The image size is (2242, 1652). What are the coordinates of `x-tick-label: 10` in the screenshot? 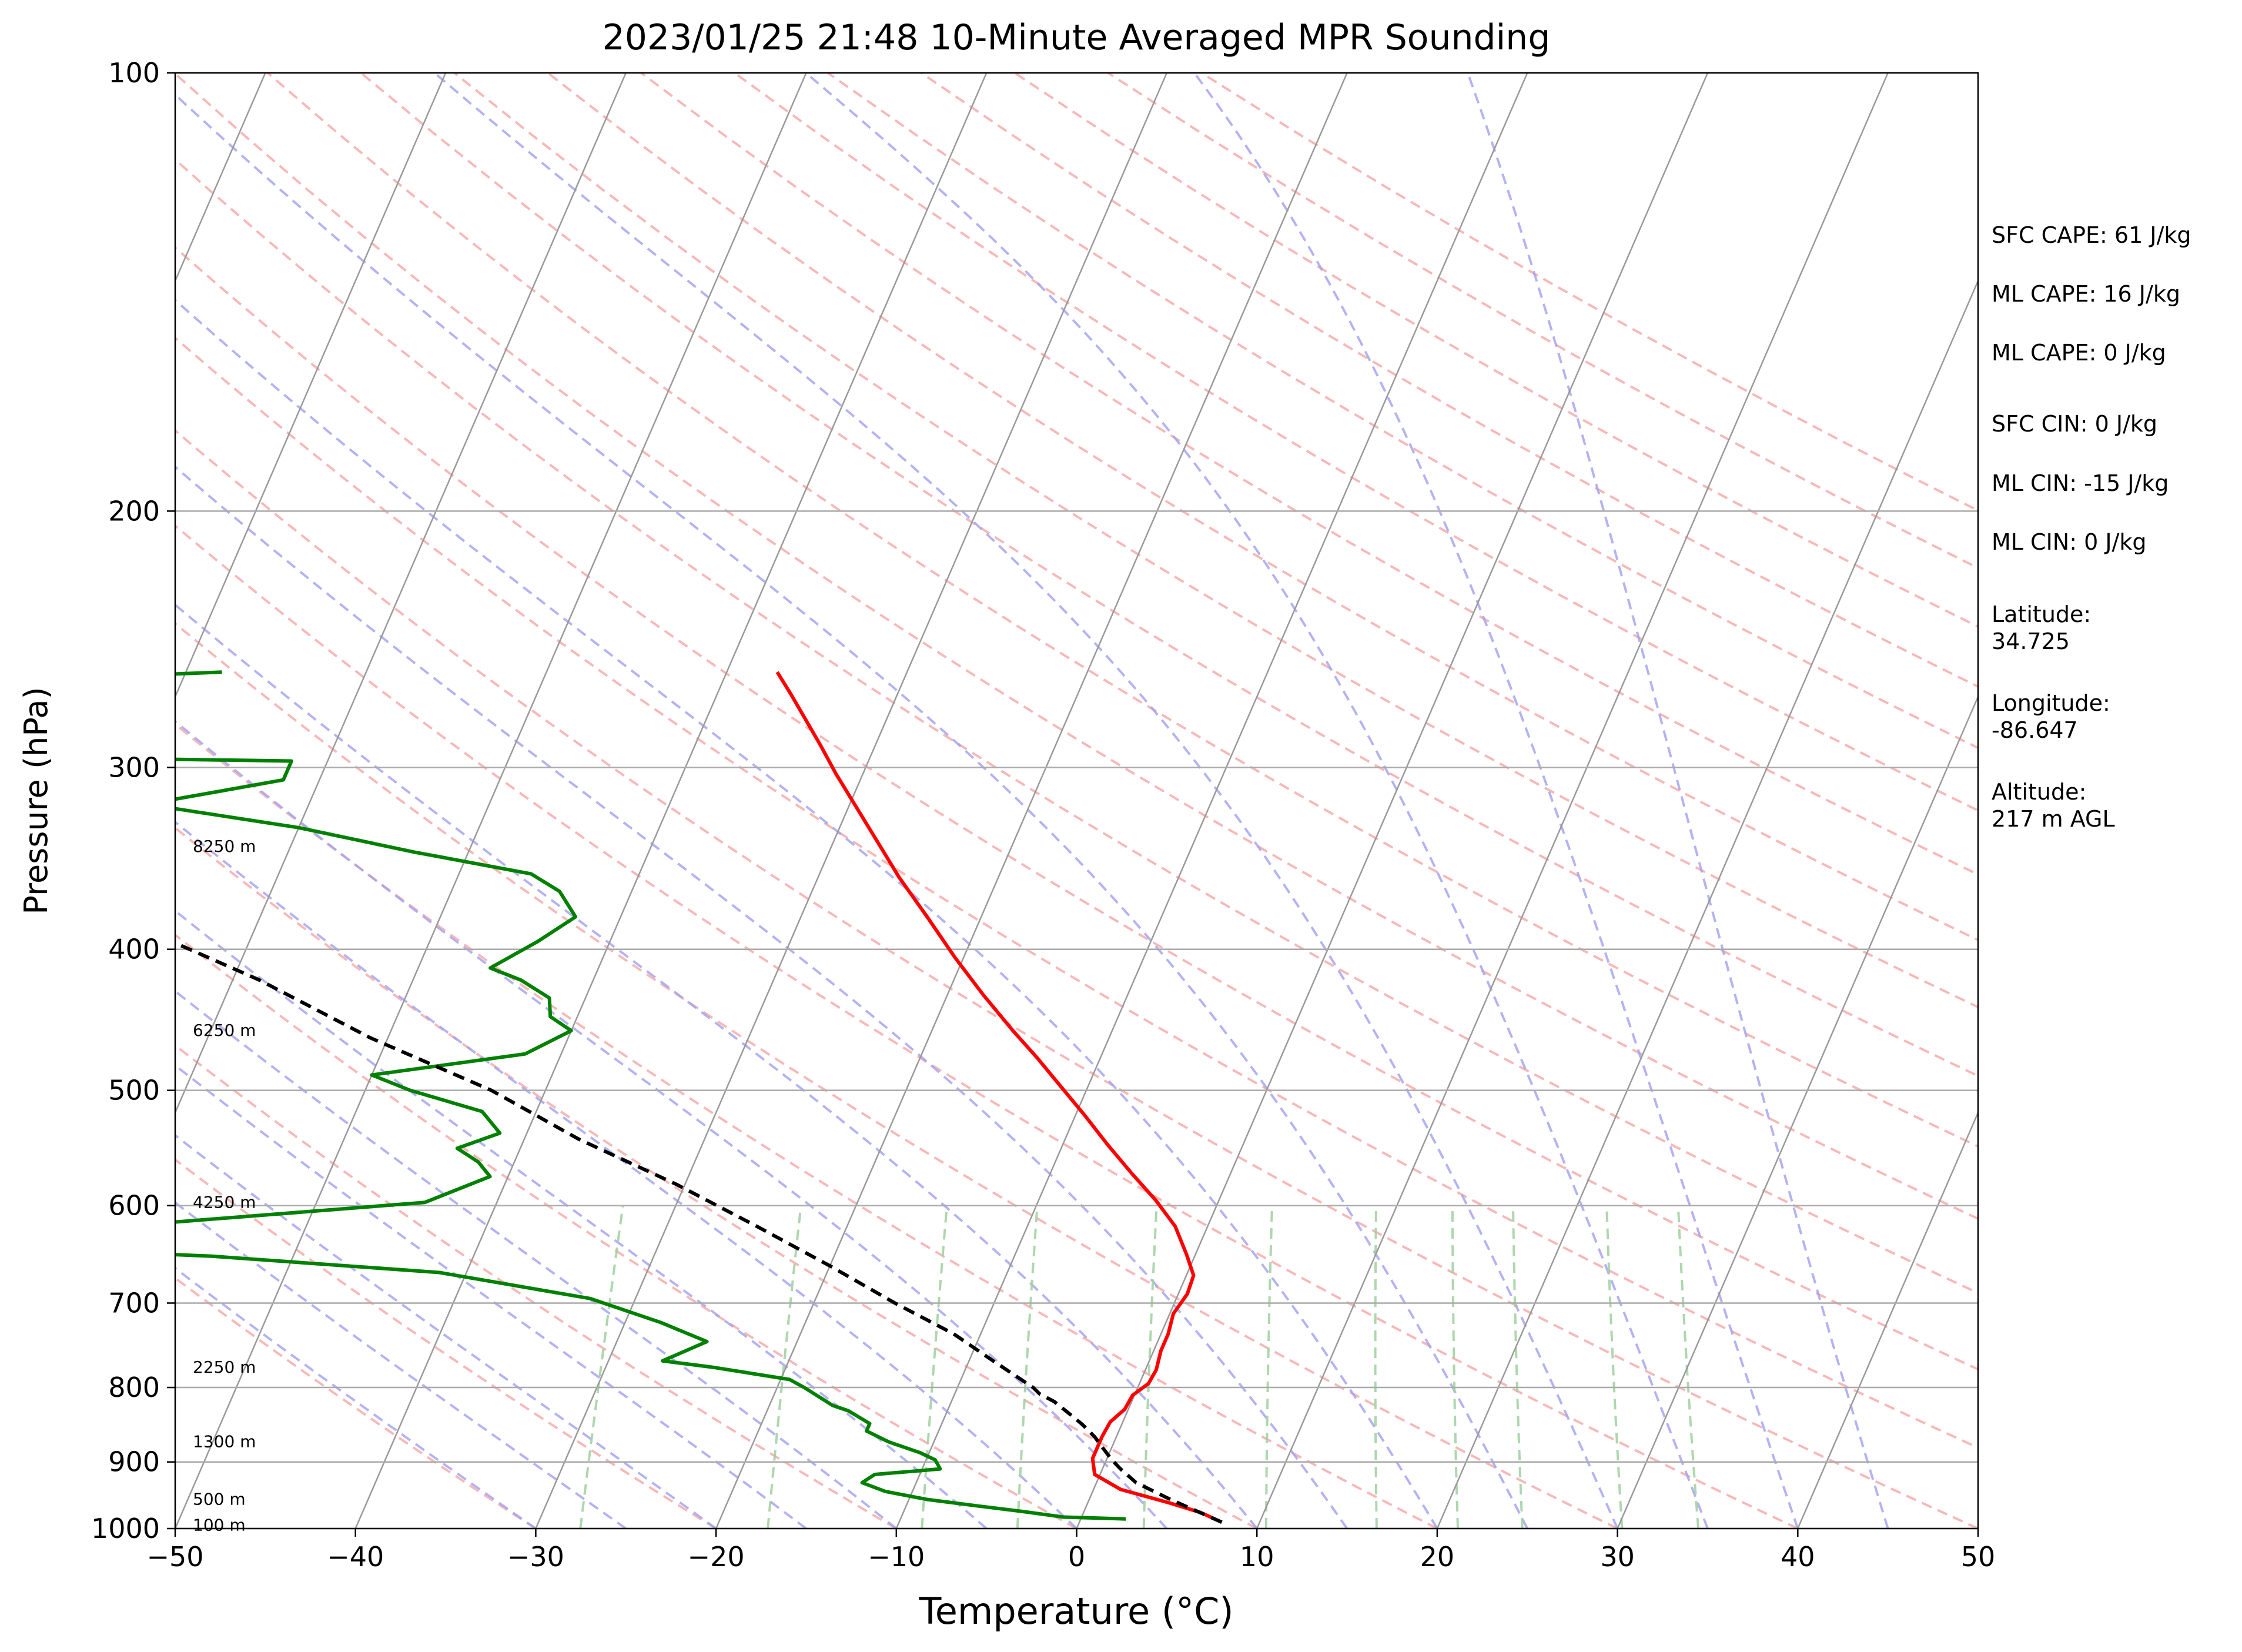 It's located at (1257, 1557).